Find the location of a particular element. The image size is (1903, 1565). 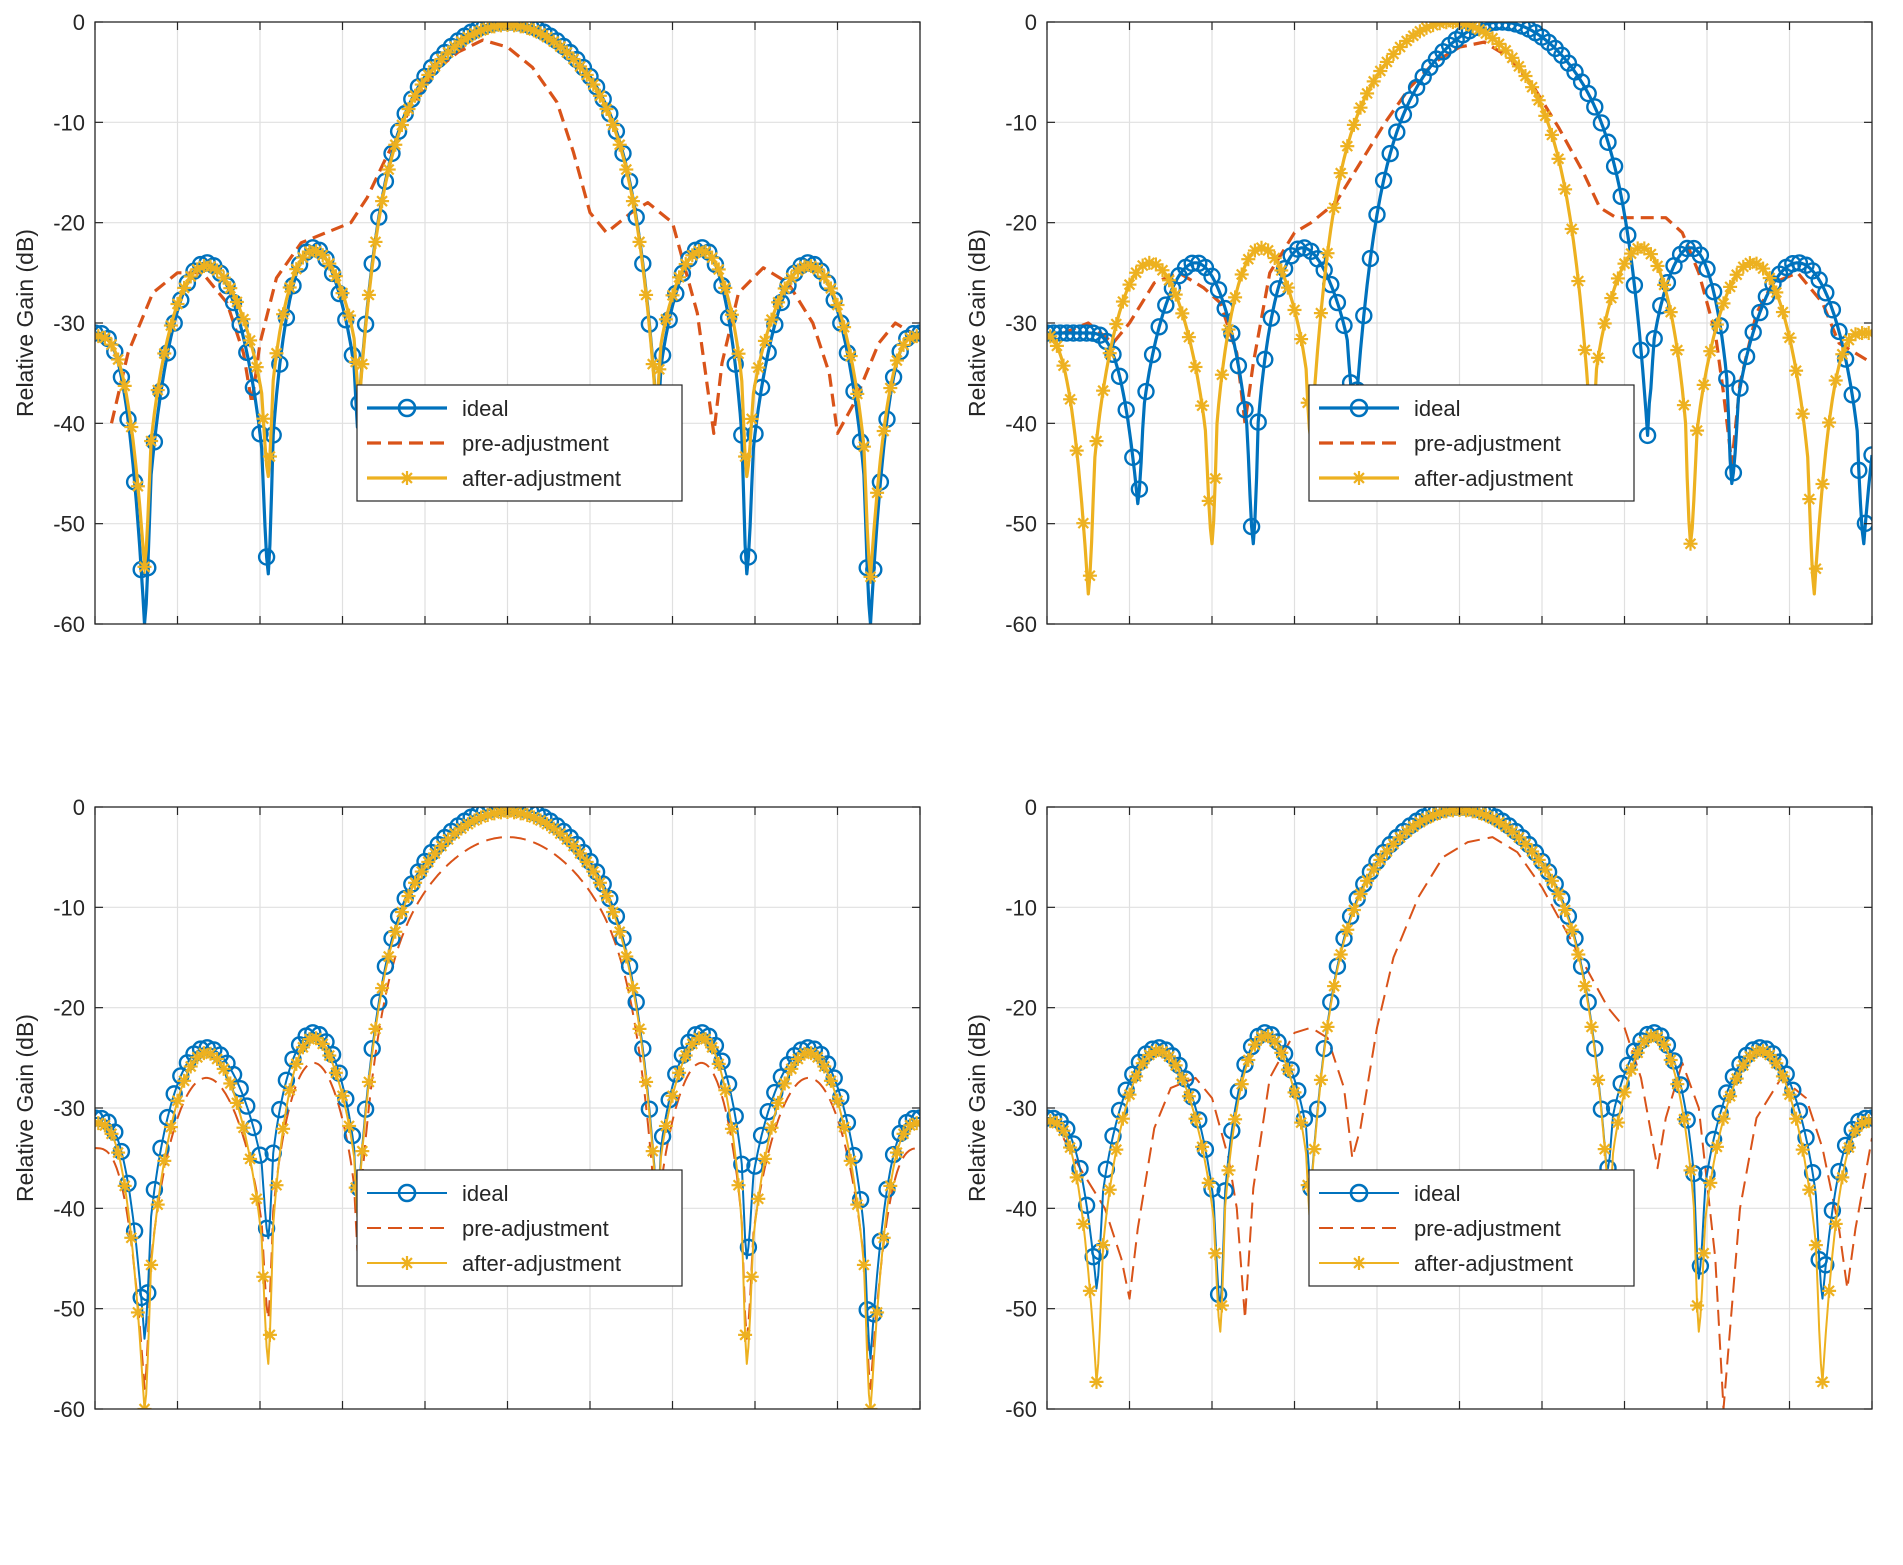

series-pre is located at coordinates (1467, 253).